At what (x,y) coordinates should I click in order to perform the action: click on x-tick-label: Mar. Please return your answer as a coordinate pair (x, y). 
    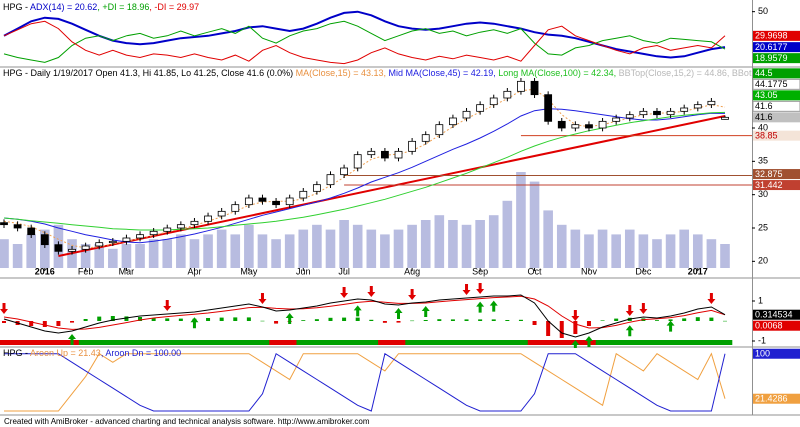
    Looking at the image, I should click on (127, 271).